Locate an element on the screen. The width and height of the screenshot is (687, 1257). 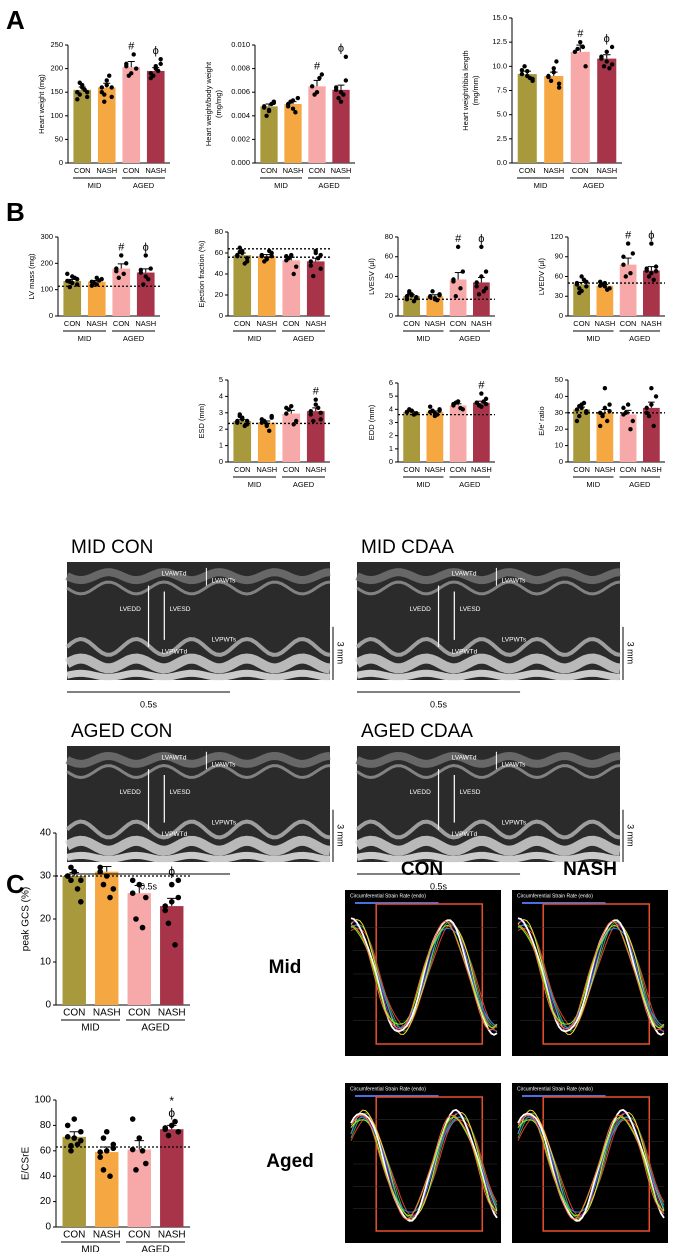
y-axis-label: LVEDV (μl) is located at coordinates (541, 276).